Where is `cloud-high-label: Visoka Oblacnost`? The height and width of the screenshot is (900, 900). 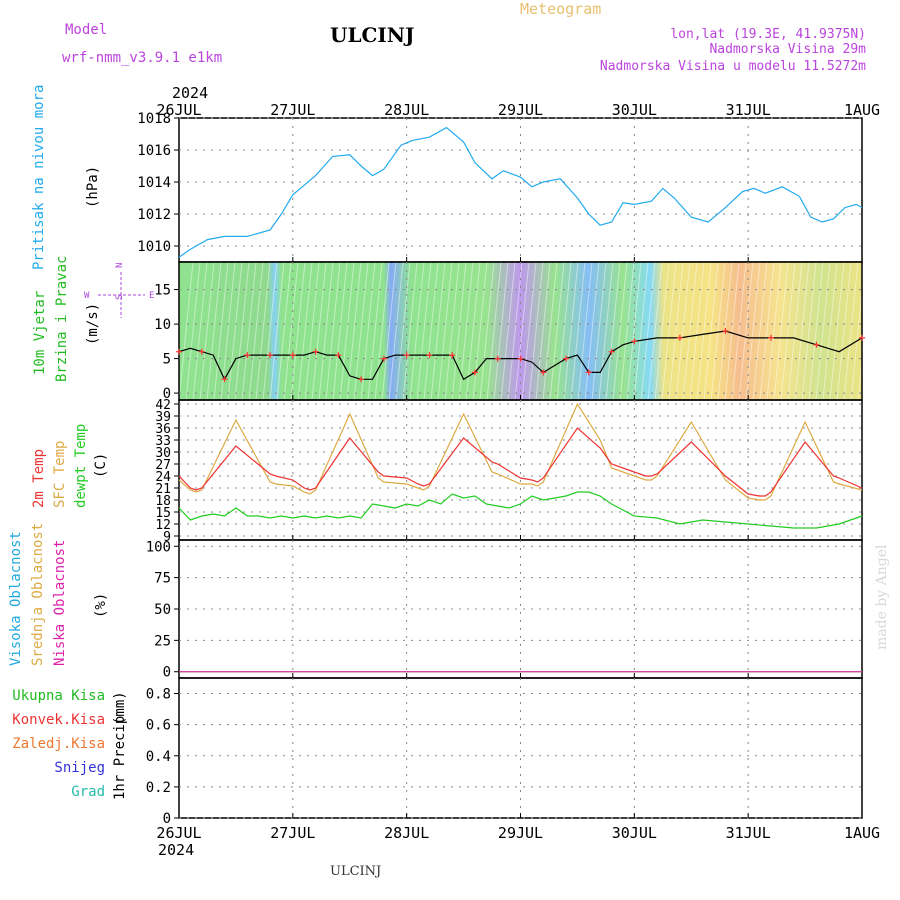 cloud-high-label: Visoka Oblacnost is located at coordinates (16, 598).